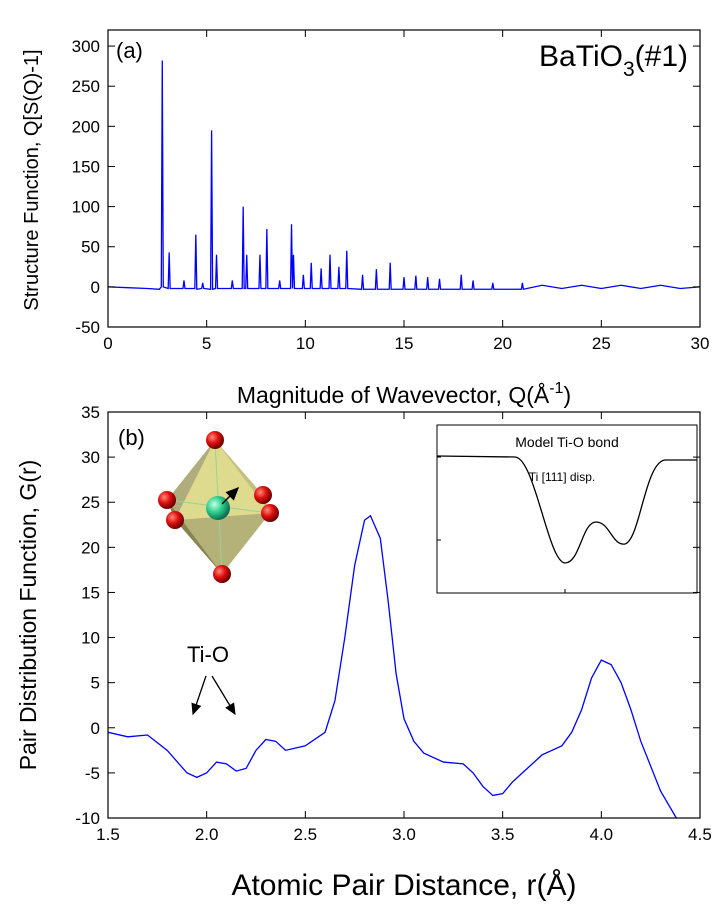  What do you see at coordinates (503, 834) in the screenshot?
I see `x-tick-label: 3.5` at bounding box center [503, 834].